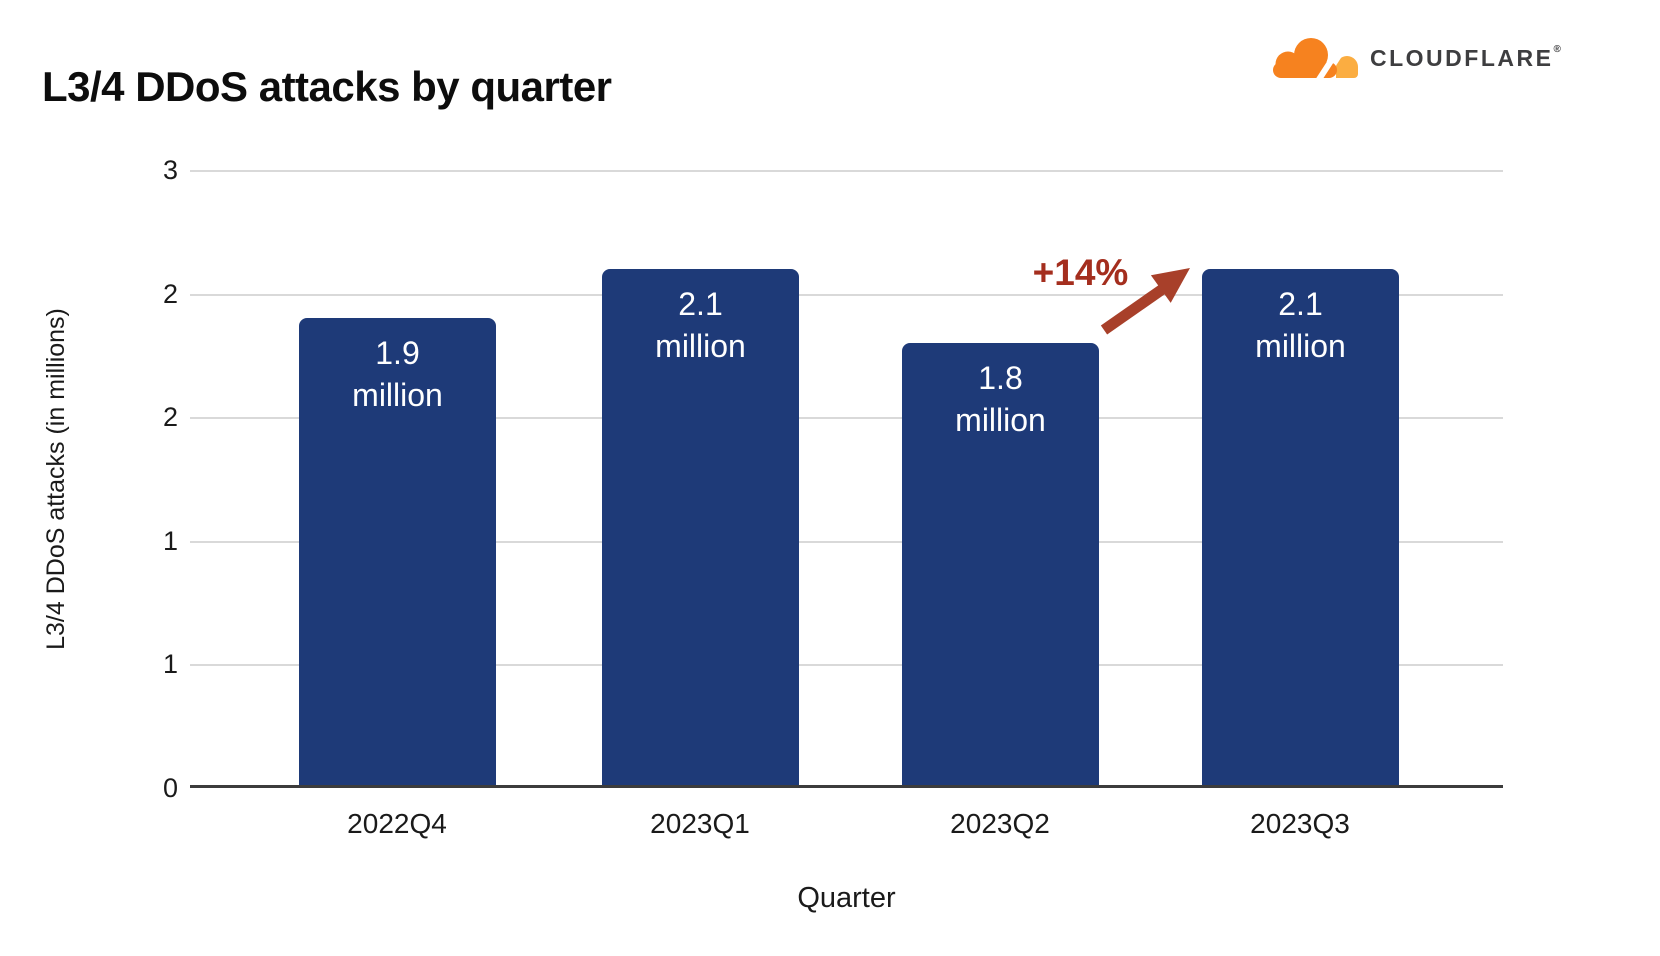 This screenshot has width=1660, height=956. Describe the element at coordinates (1080, 272) in the screenshot. I see `percent-change-annotation: +14%` at that location.